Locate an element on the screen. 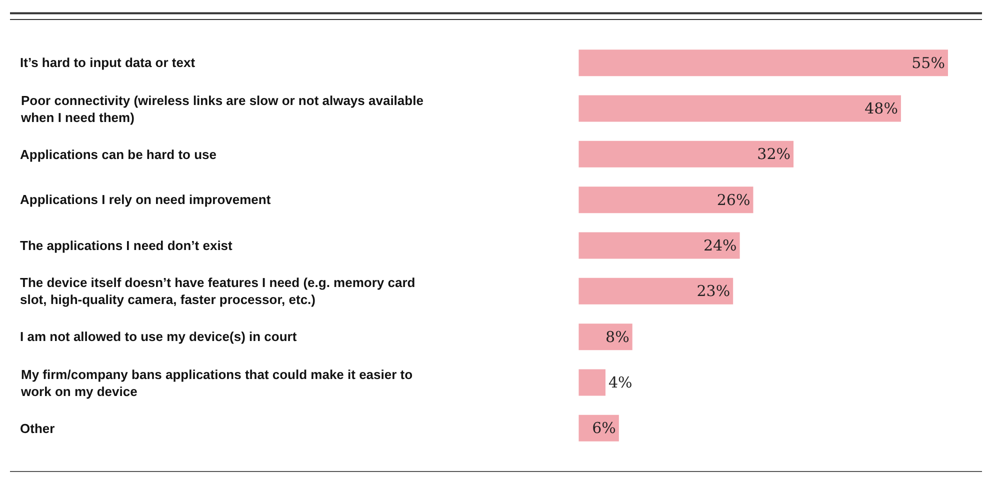 This screenshot has width=992, height=491. y-tick-label: My firm/company bans applications that could make it easier to work on my device is located at coordinates (216, 383).